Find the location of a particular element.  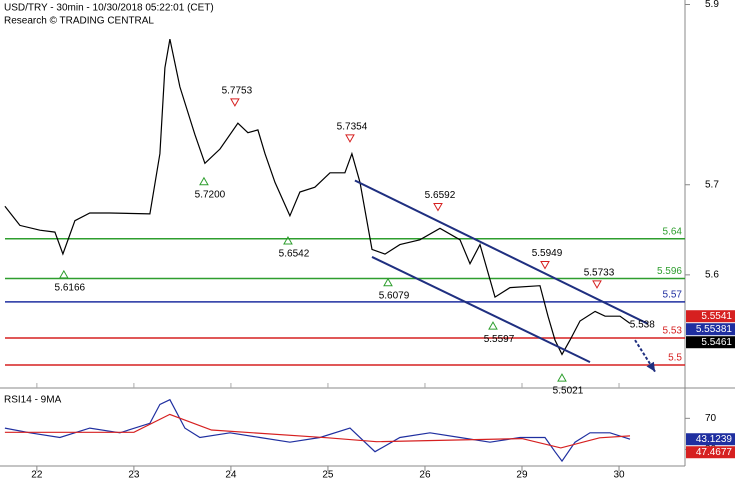

low-label: 5.6079 is located at coordinates (394, 295).